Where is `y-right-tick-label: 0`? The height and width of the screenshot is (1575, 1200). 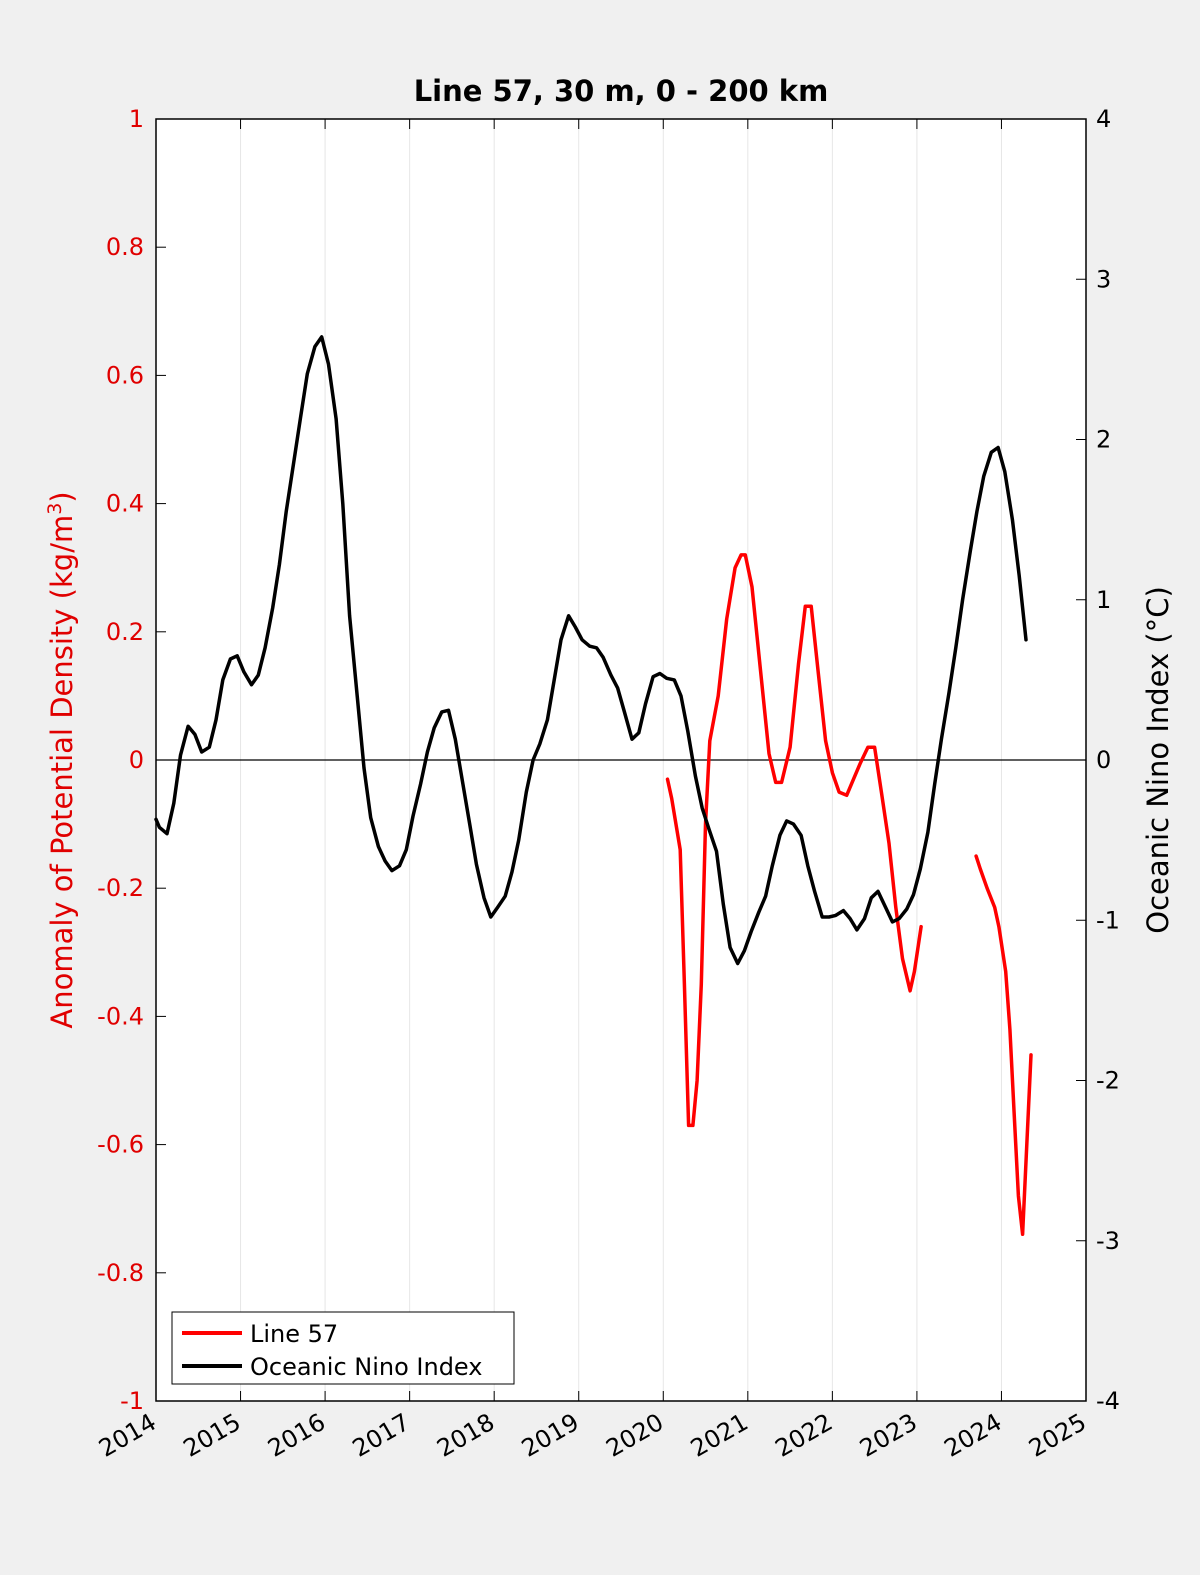 y-right-tick-label: 0 is located at coordinates (1103, 760).